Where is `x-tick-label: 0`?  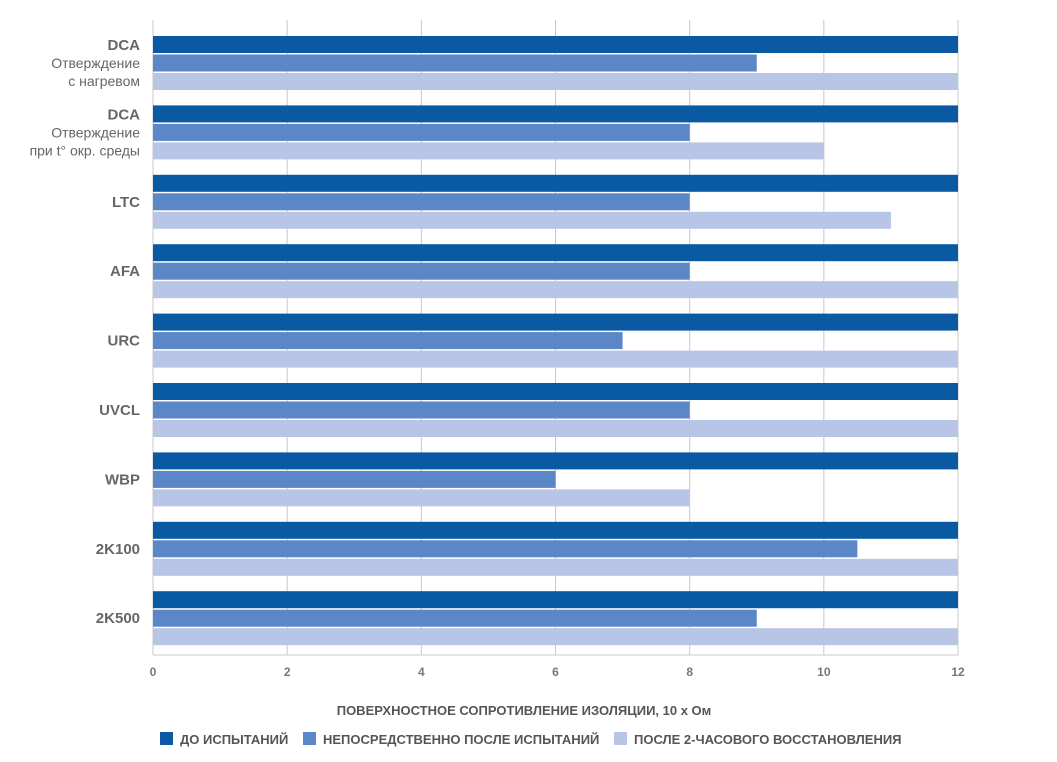
x-tick-label: 0 is located at coordinates (153, 672).